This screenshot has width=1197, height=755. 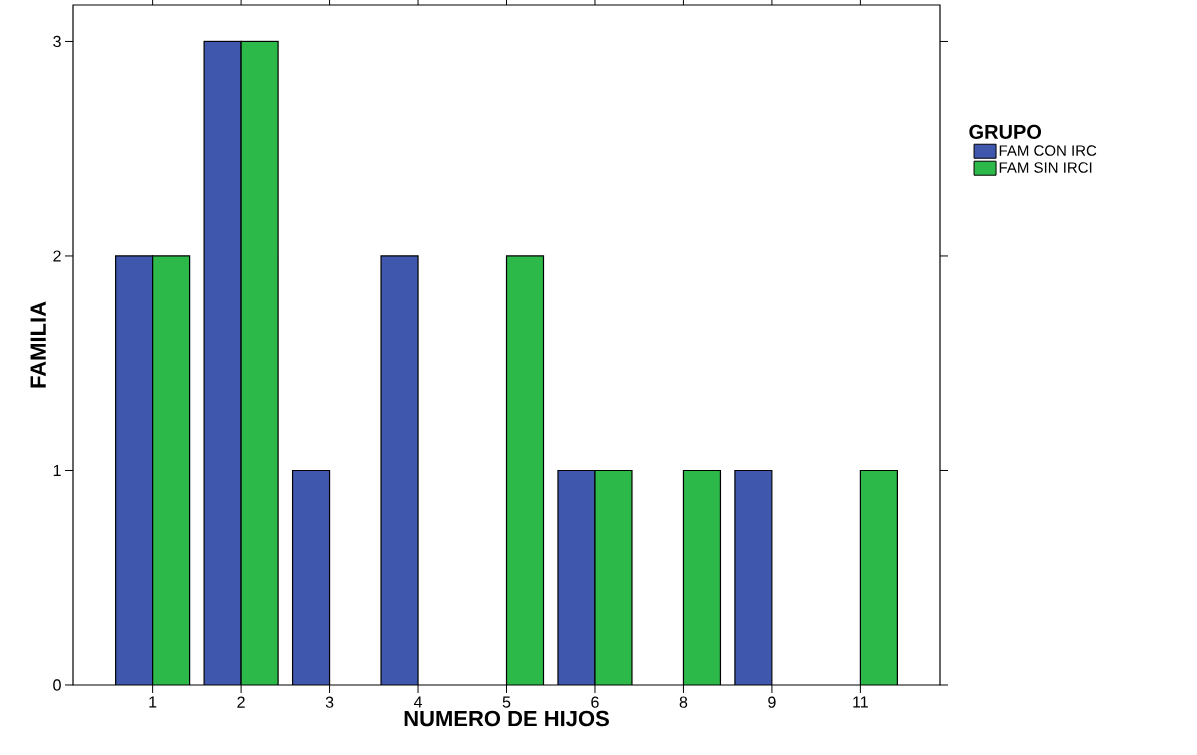 I want to click on x-tick-label: 11, so click(x=860, y=702).